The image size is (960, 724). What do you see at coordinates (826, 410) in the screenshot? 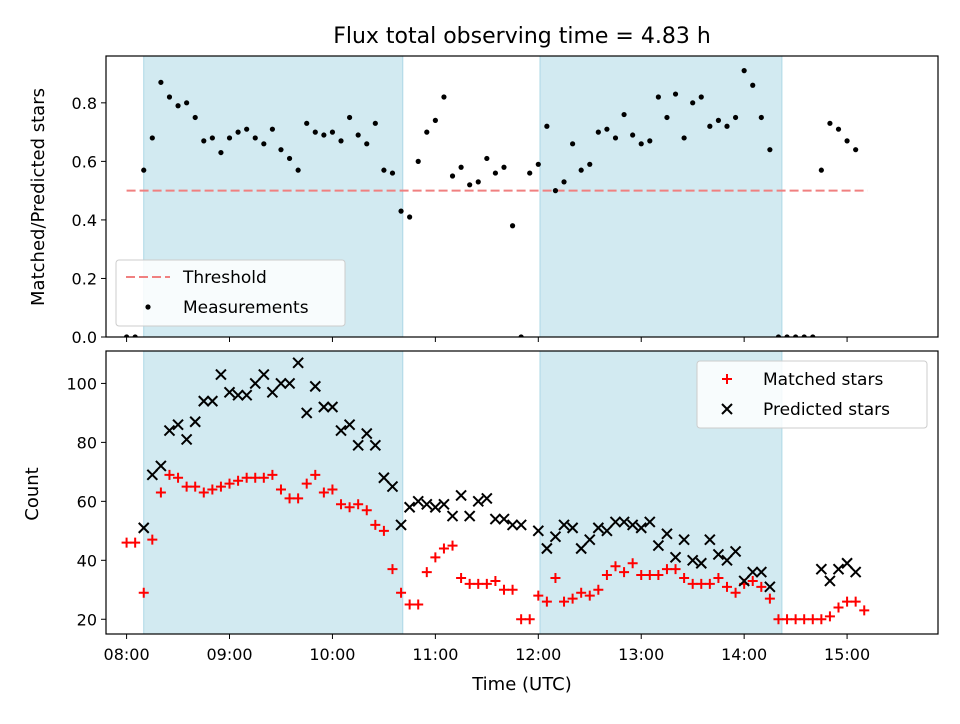
I see `legend-predicted-label: Predicted stars` at bounding box center [826, 410].